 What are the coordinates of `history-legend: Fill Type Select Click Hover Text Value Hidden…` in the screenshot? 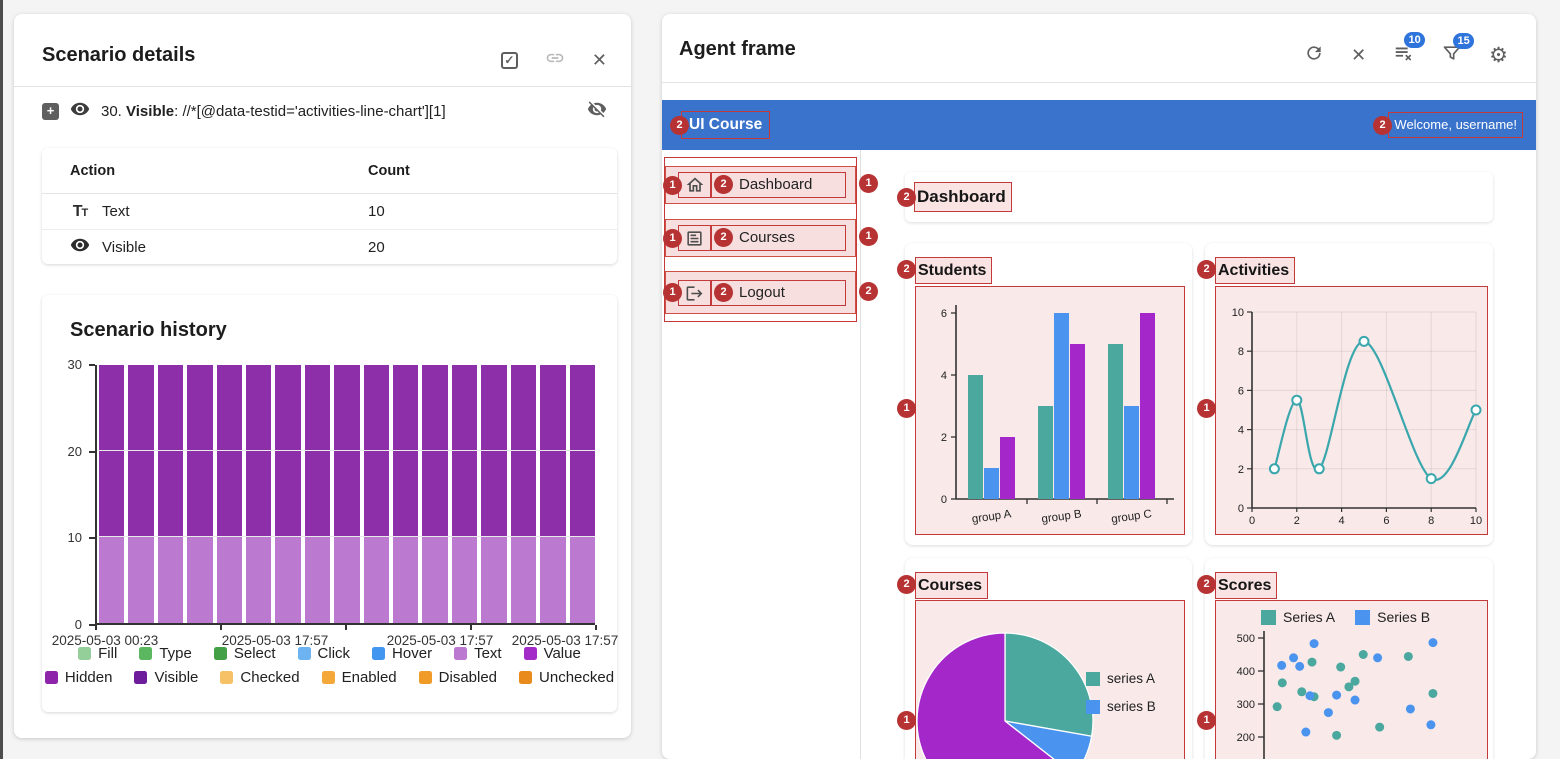 It's located at (329, 665).